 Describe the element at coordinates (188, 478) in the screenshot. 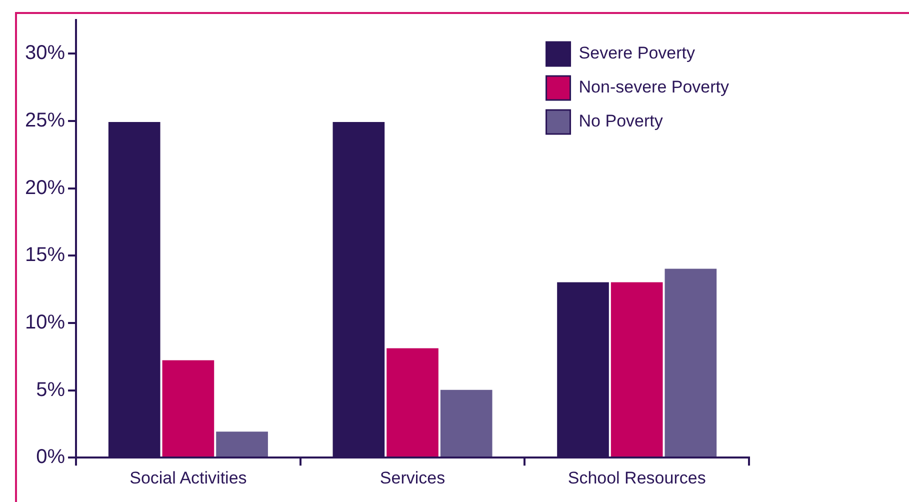

I see `x-tick-label: Social Activities` at that location.